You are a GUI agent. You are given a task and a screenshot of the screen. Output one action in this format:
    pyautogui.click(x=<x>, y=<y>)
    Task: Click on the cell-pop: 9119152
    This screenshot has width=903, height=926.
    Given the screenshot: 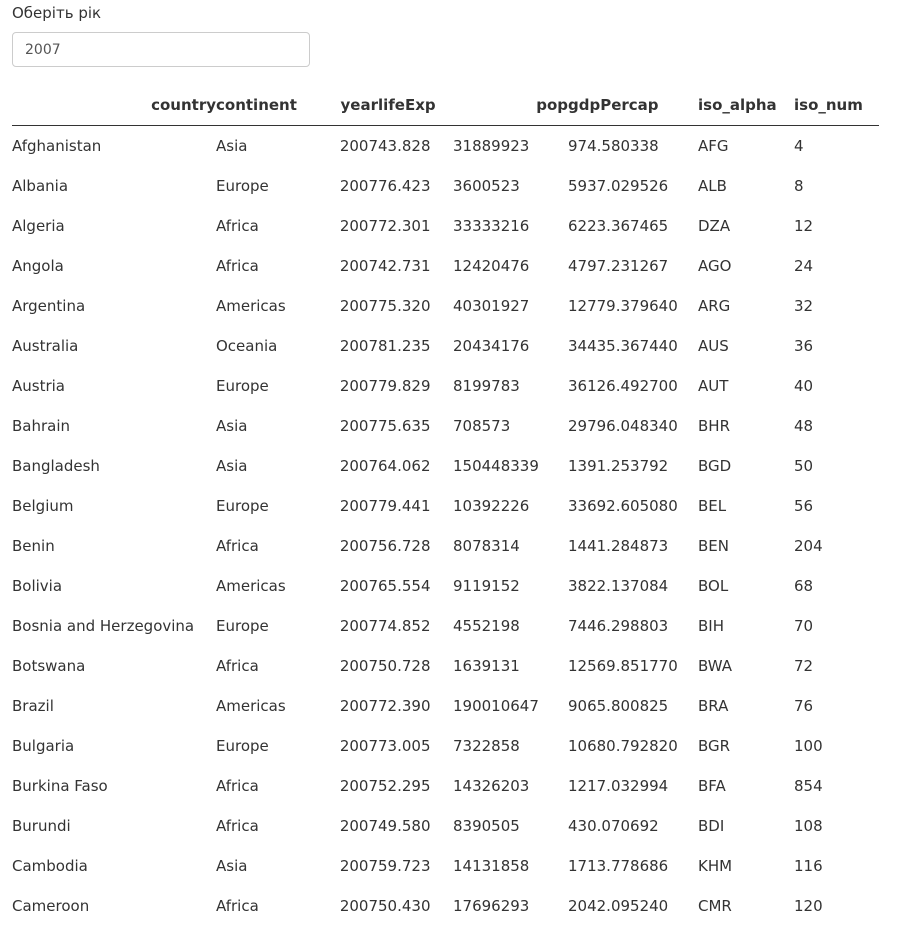 What is the action you would take?
    pyautogui.click(x=510, y=586)
    